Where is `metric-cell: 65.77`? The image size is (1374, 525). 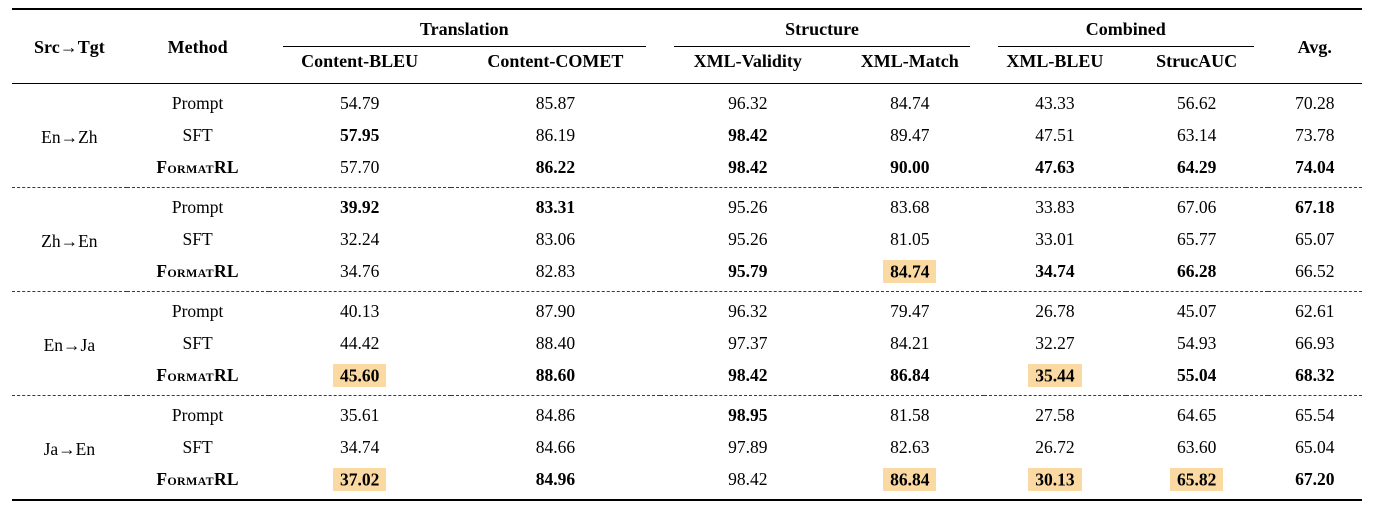 metric-cell: 65.77 is located at coordinates (1197, 240).